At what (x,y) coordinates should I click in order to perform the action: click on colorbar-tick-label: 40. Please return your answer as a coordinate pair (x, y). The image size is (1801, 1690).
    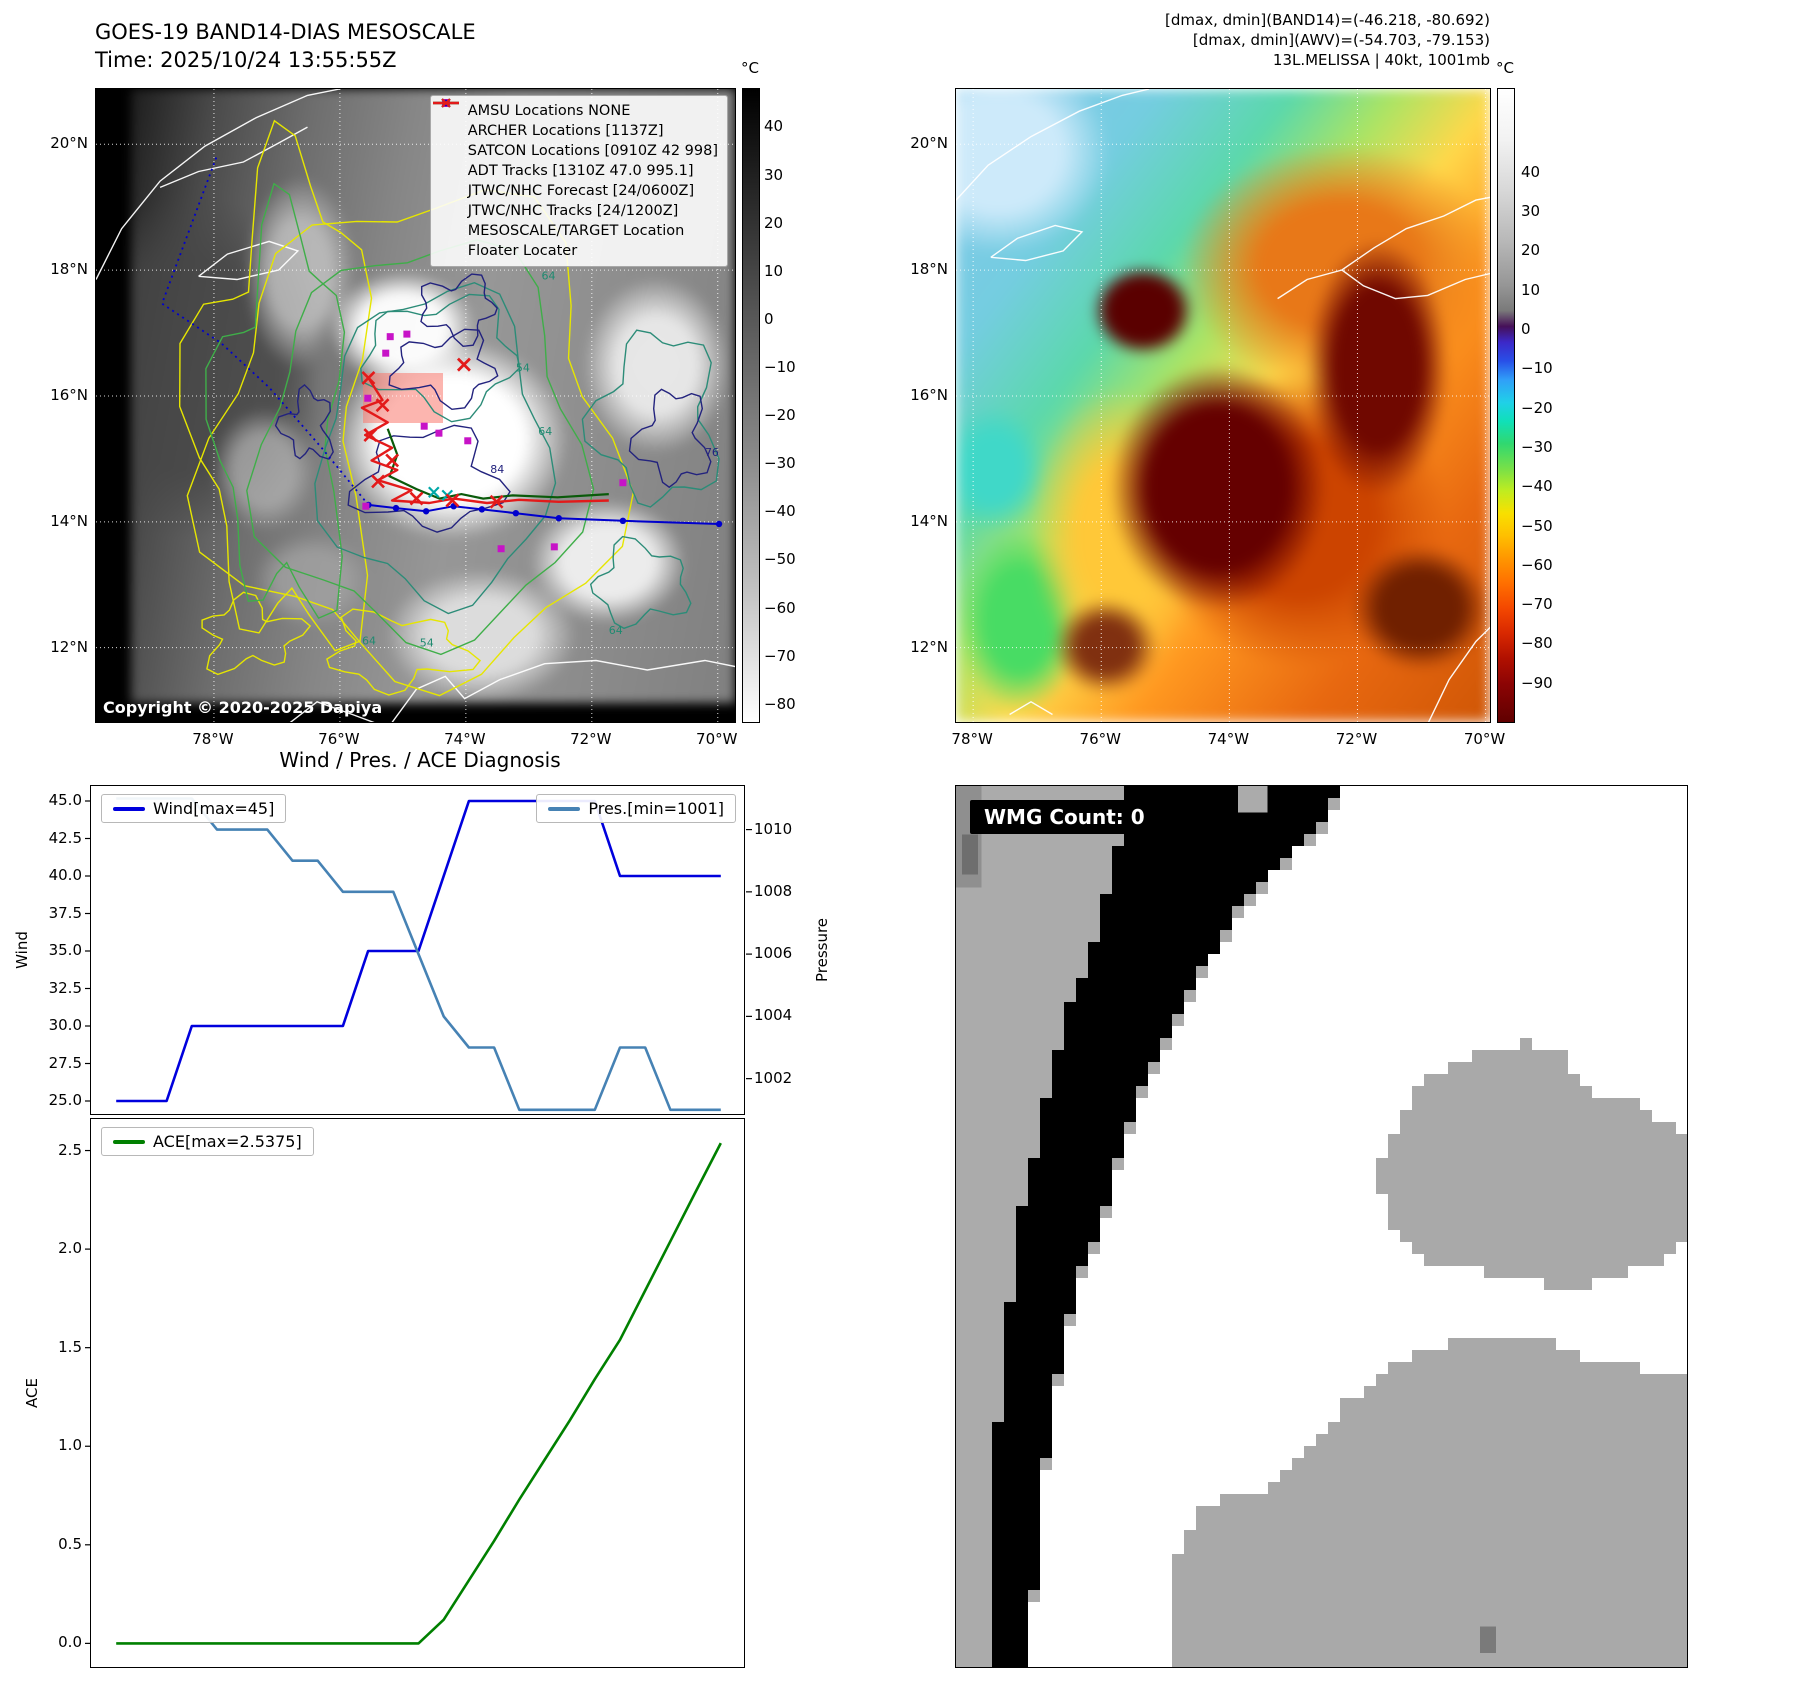
    Looking at the image, I should click on (774, 126).